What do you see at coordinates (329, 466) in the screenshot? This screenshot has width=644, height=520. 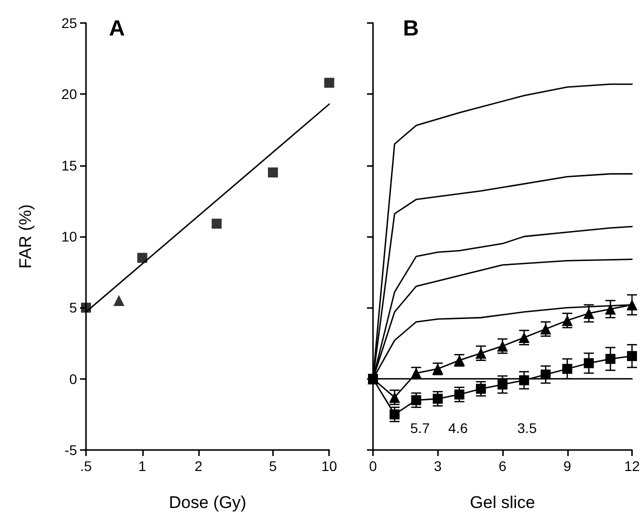 I see `x-tick-label: 10` at bounding box center [329, 466].